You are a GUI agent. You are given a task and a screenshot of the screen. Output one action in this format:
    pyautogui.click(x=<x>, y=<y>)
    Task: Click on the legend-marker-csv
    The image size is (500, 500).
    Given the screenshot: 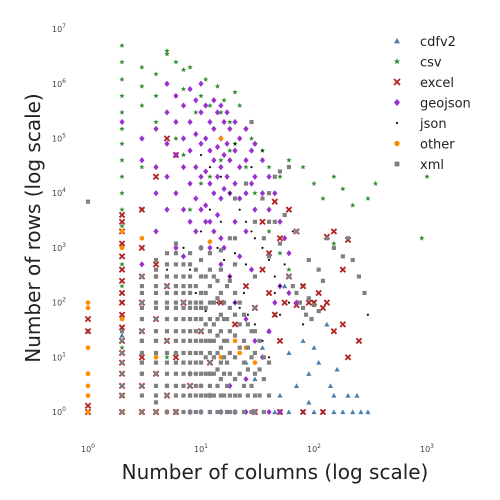 What is the action you would take?
    pyautogui.click(x=397, y=61)
    